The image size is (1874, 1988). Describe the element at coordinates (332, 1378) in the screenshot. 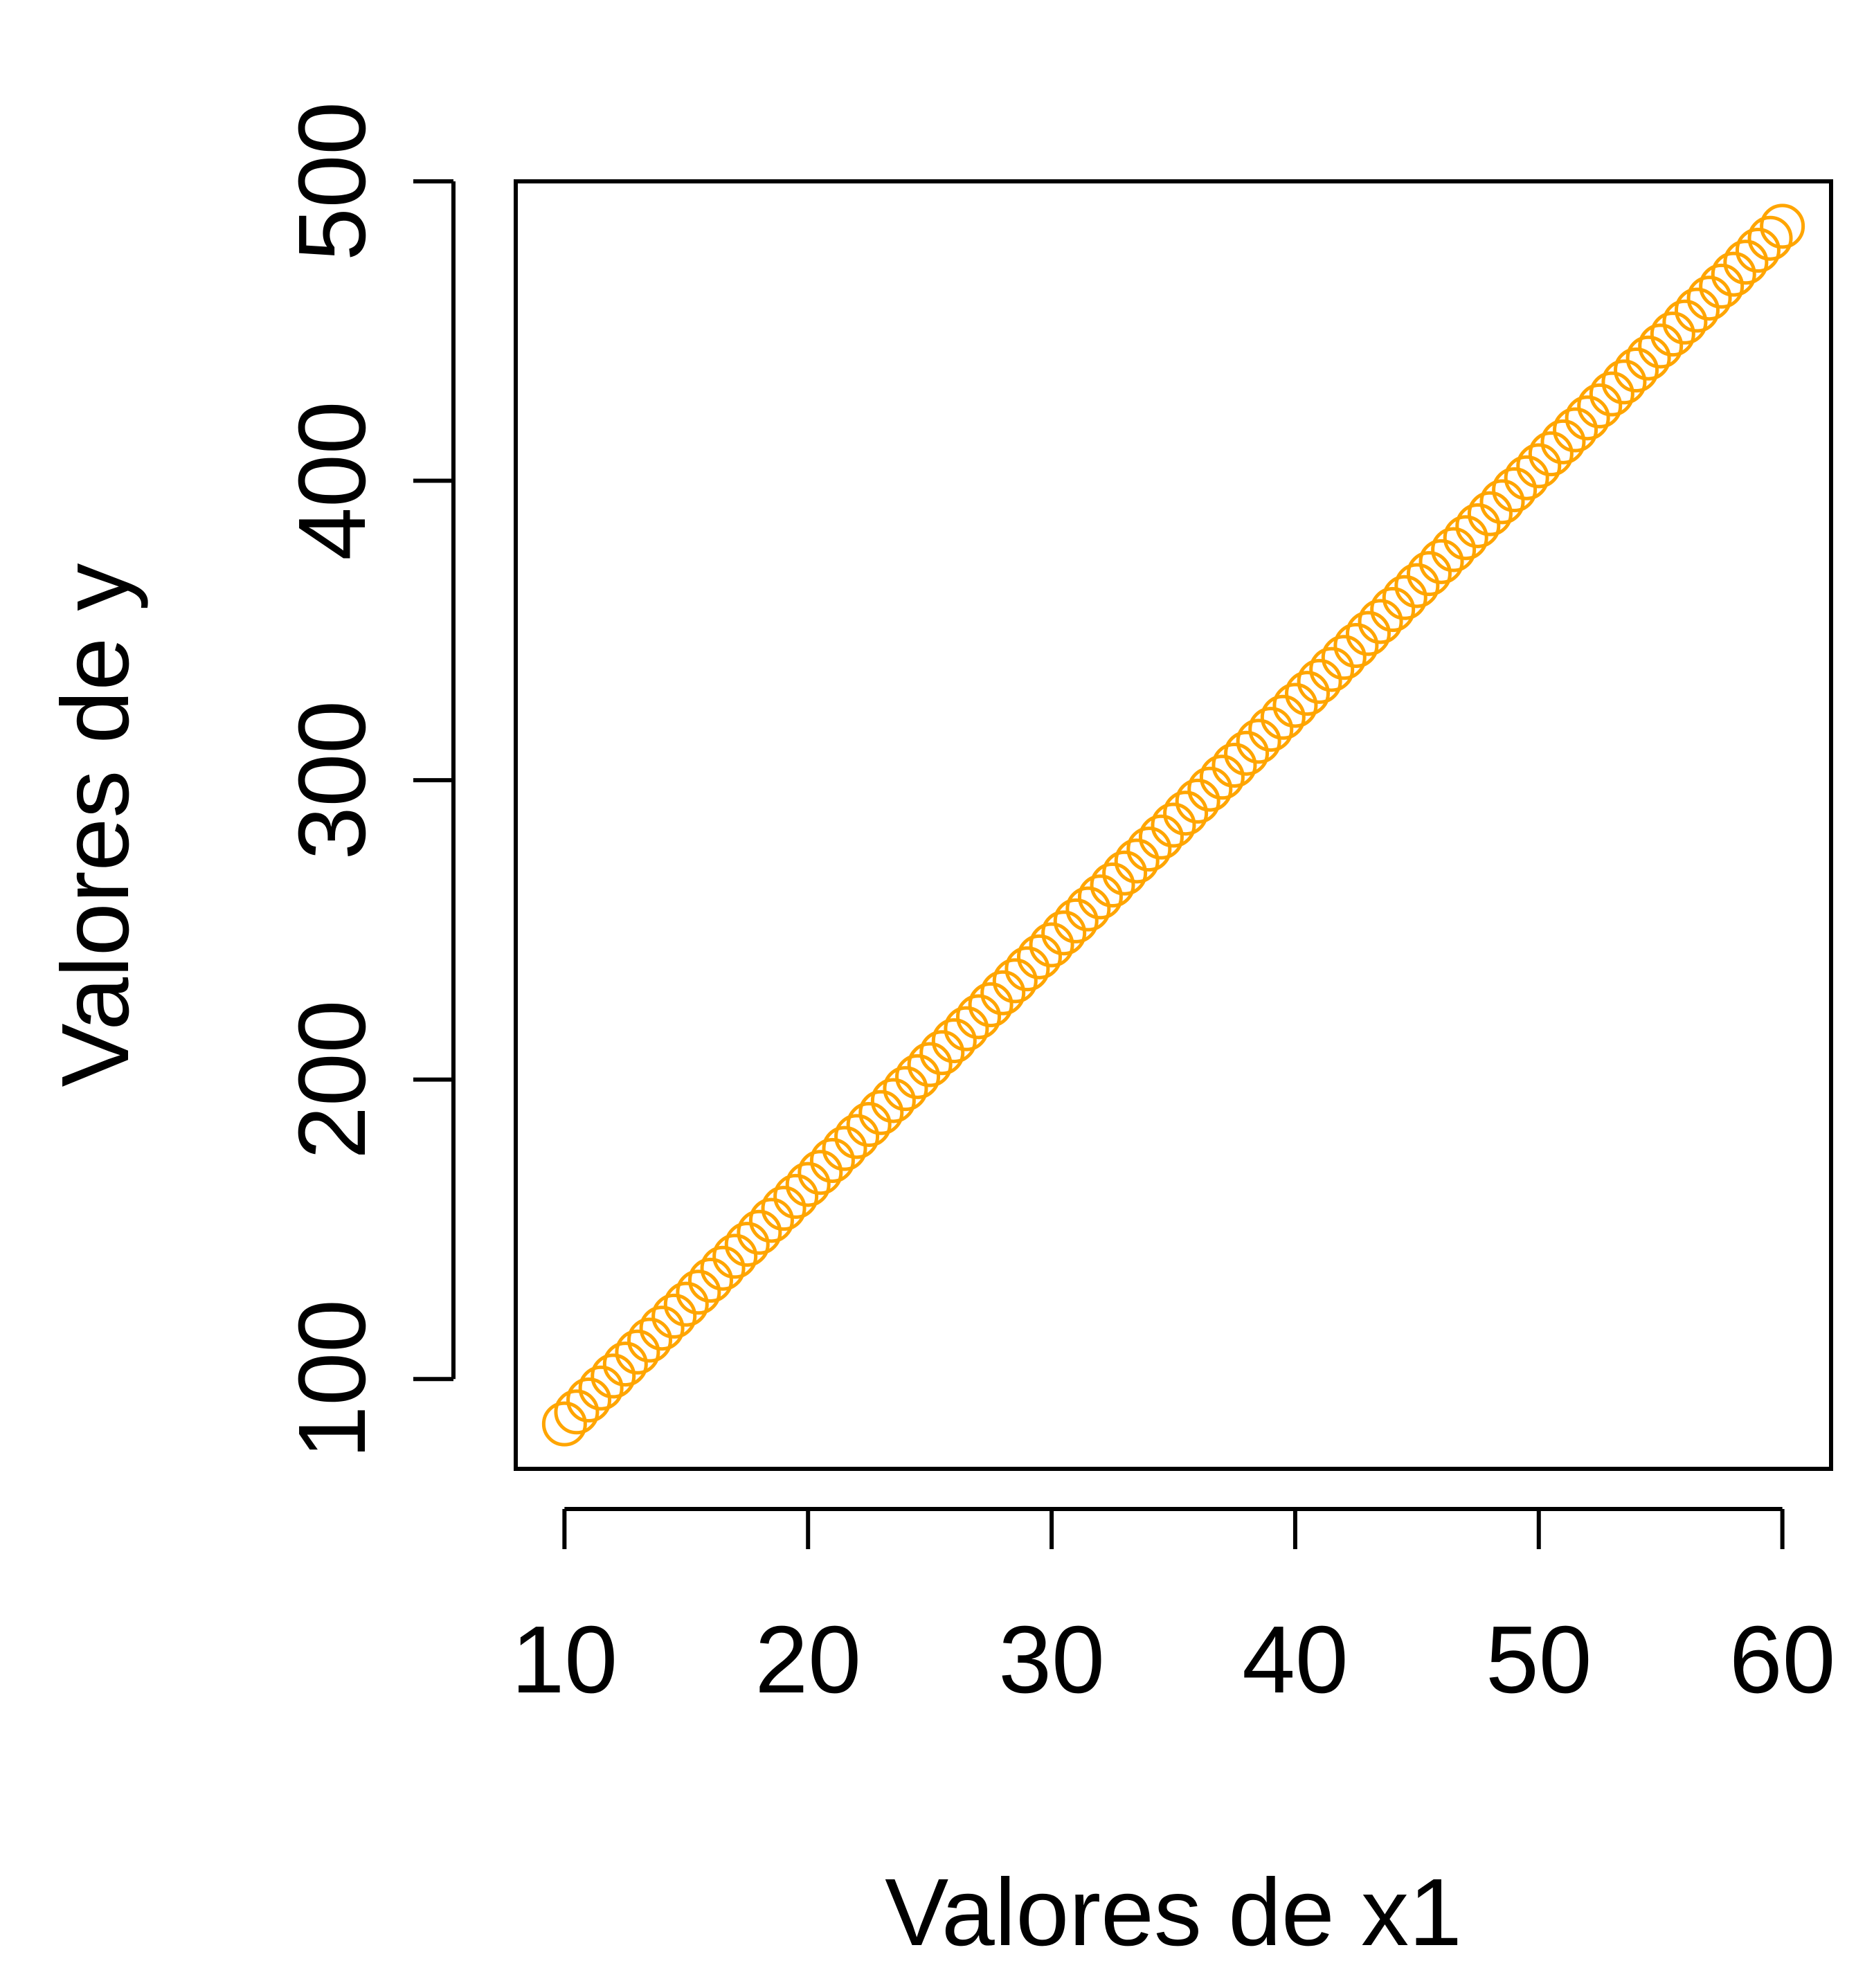

I see `y-tick-label: 100` at that location.